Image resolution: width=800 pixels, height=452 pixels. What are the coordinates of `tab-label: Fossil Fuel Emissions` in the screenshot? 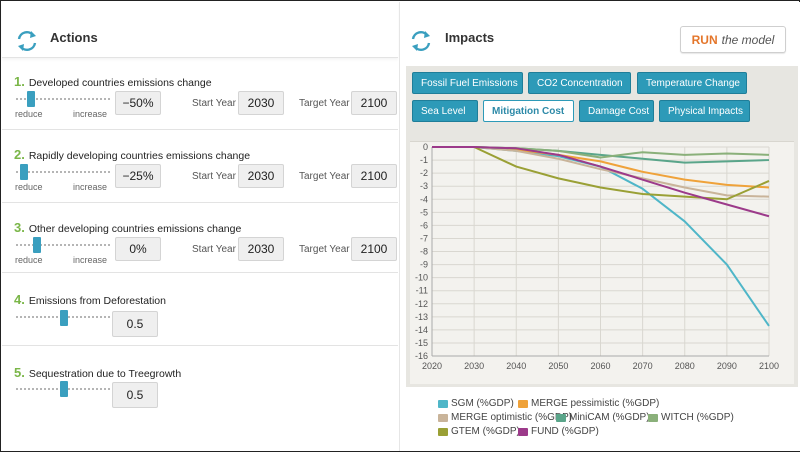 It's located at (469, 83).